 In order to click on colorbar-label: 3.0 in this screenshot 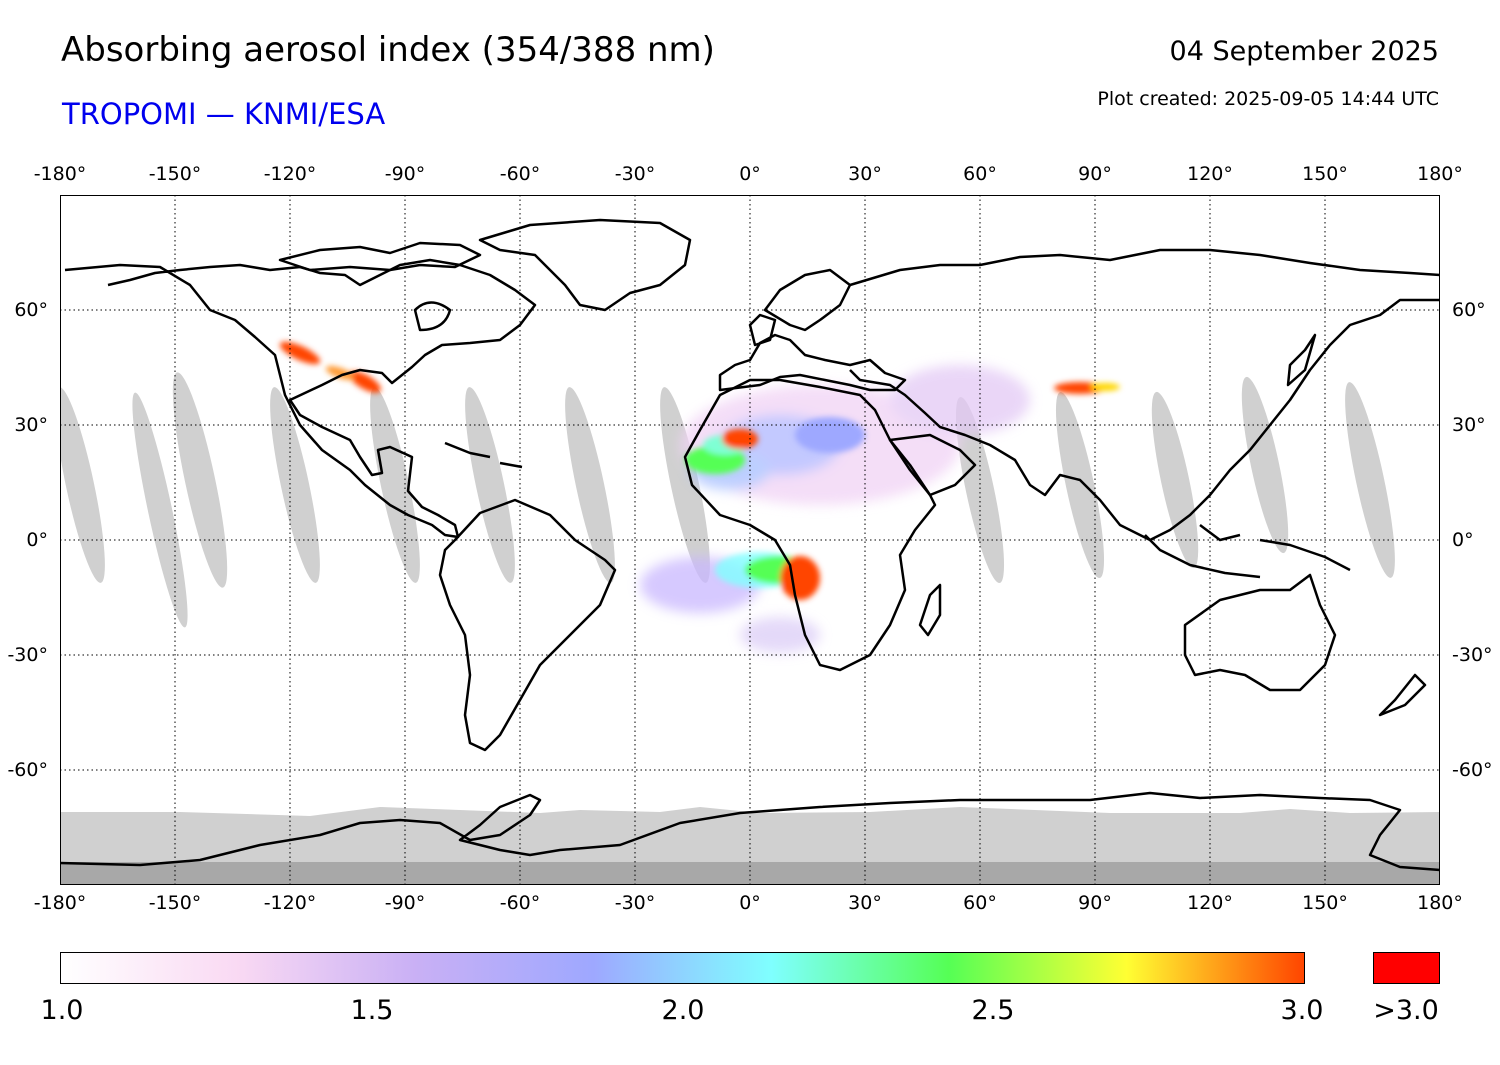, I will do `click(1302, 1010)`.